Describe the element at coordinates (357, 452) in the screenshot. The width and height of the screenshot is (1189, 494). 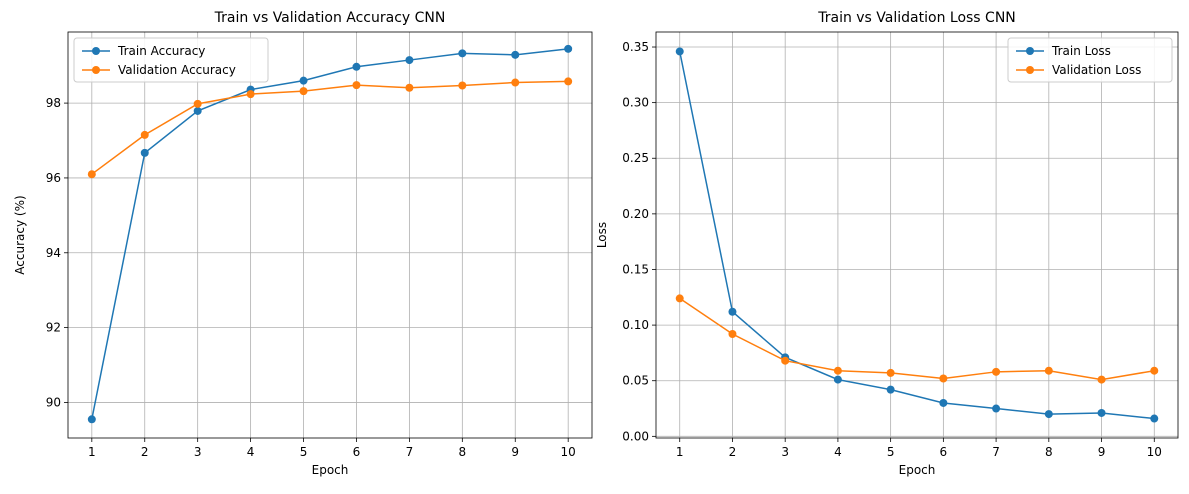
I see `x-tick-label: 6` at that location.